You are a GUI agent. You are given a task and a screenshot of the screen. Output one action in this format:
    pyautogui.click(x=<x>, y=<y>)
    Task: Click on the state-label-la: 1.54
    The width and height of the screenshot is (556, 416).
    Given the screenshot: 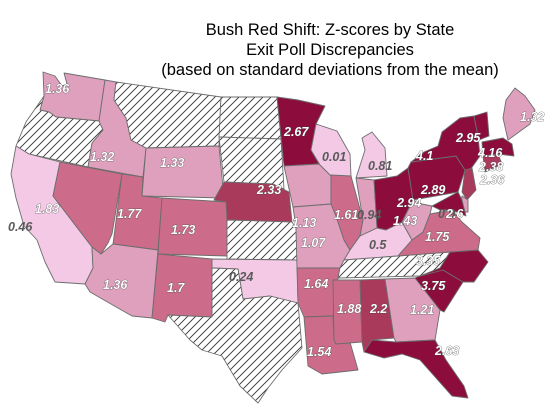 What is the action you would take?
    pyautogui.click(x=319, y=352)
    